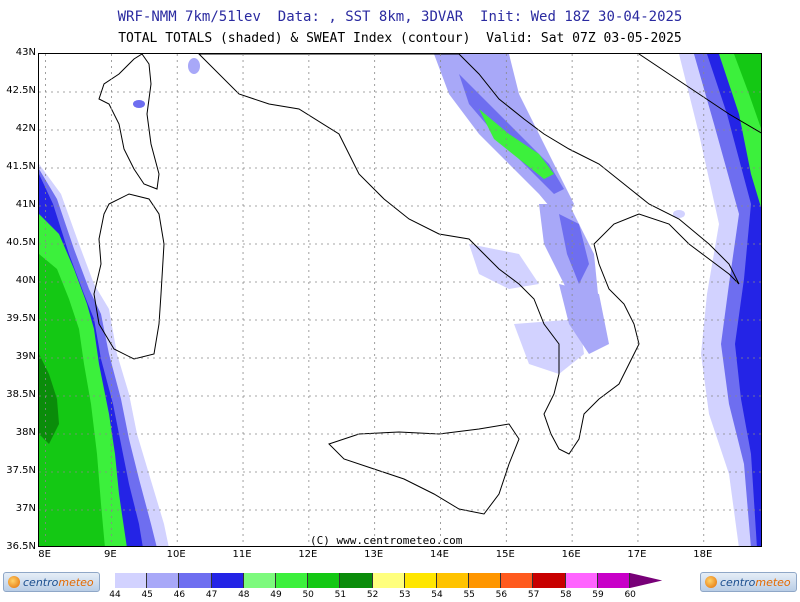 This screenshot has height=602, width=800. Describe the element at coordinates (244, 595) in the screenshot. I see `colorbar-tick: 48` at that location.